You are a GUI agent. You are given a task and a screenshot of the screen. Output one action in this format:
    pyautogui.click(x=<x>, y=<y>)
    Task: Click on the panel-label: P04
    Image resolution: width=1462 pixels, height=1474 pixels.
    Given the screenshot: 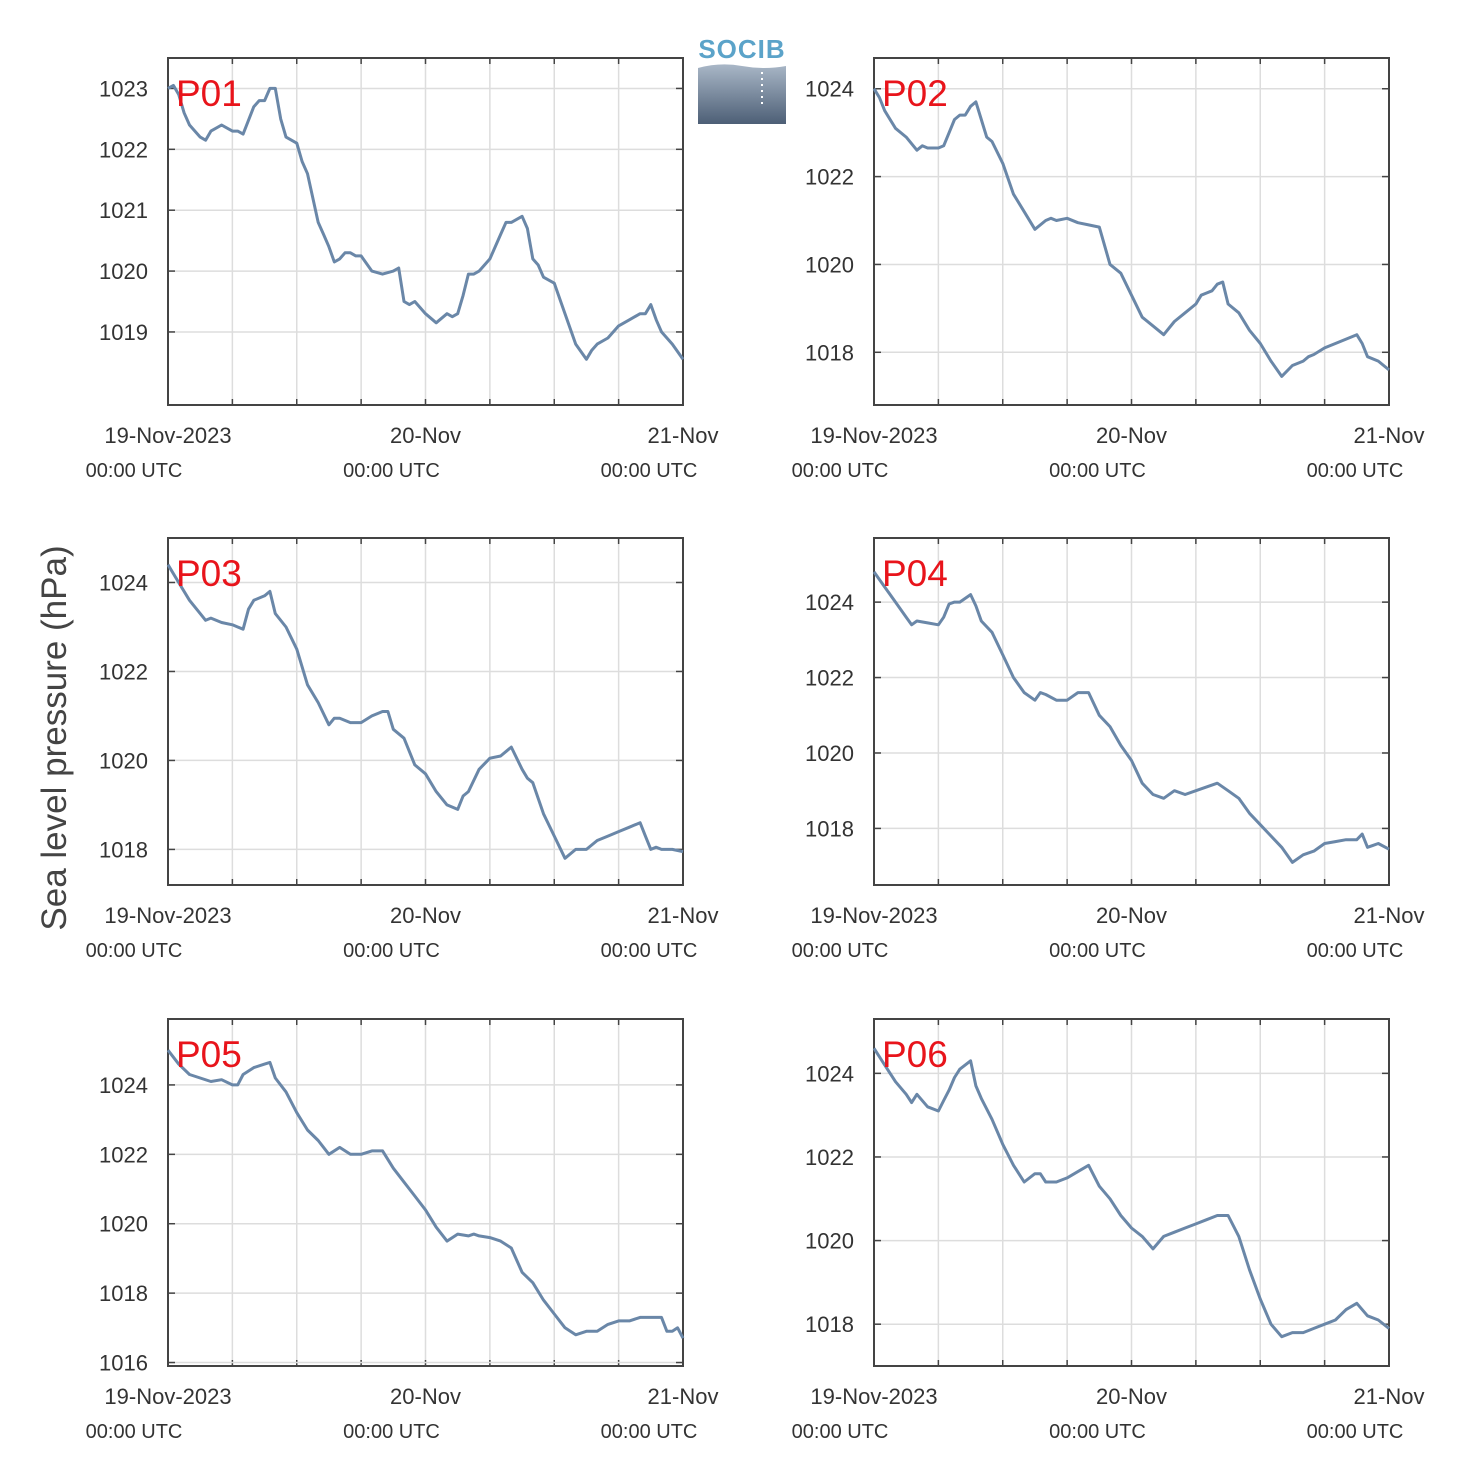 What is the action you would take?
    pyautogui.click(x=915, y=573)
    